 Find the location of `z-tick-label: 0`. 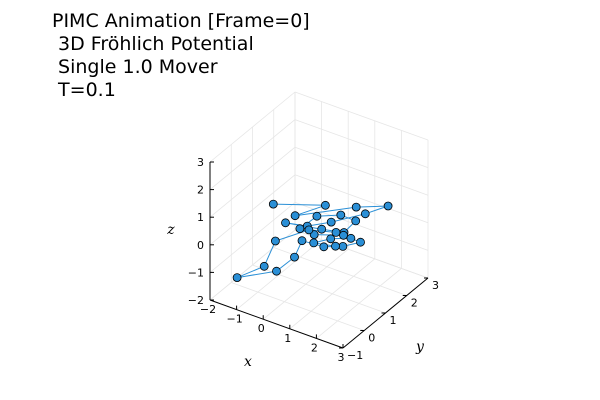

z-tick-label: 0 is located at coordinates (200, 245).